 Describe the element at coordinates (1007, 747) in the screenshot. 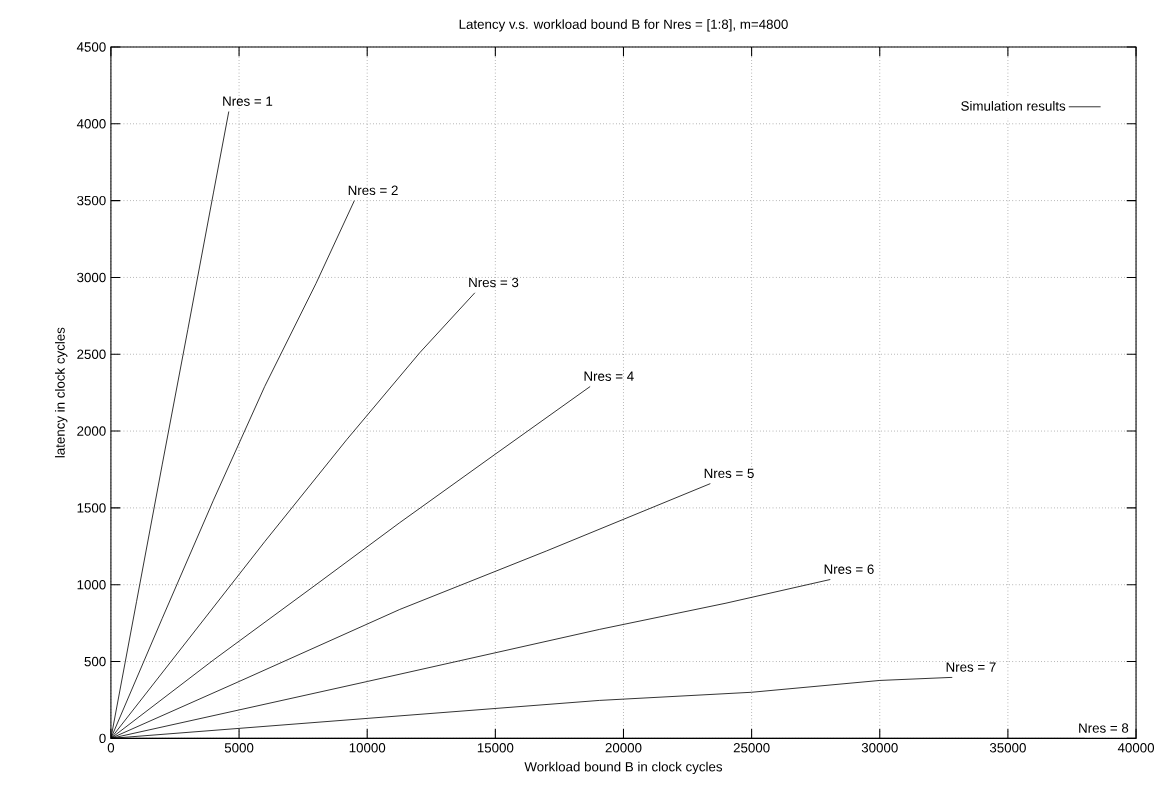

I see `x-tick-label: 35000` at that location.